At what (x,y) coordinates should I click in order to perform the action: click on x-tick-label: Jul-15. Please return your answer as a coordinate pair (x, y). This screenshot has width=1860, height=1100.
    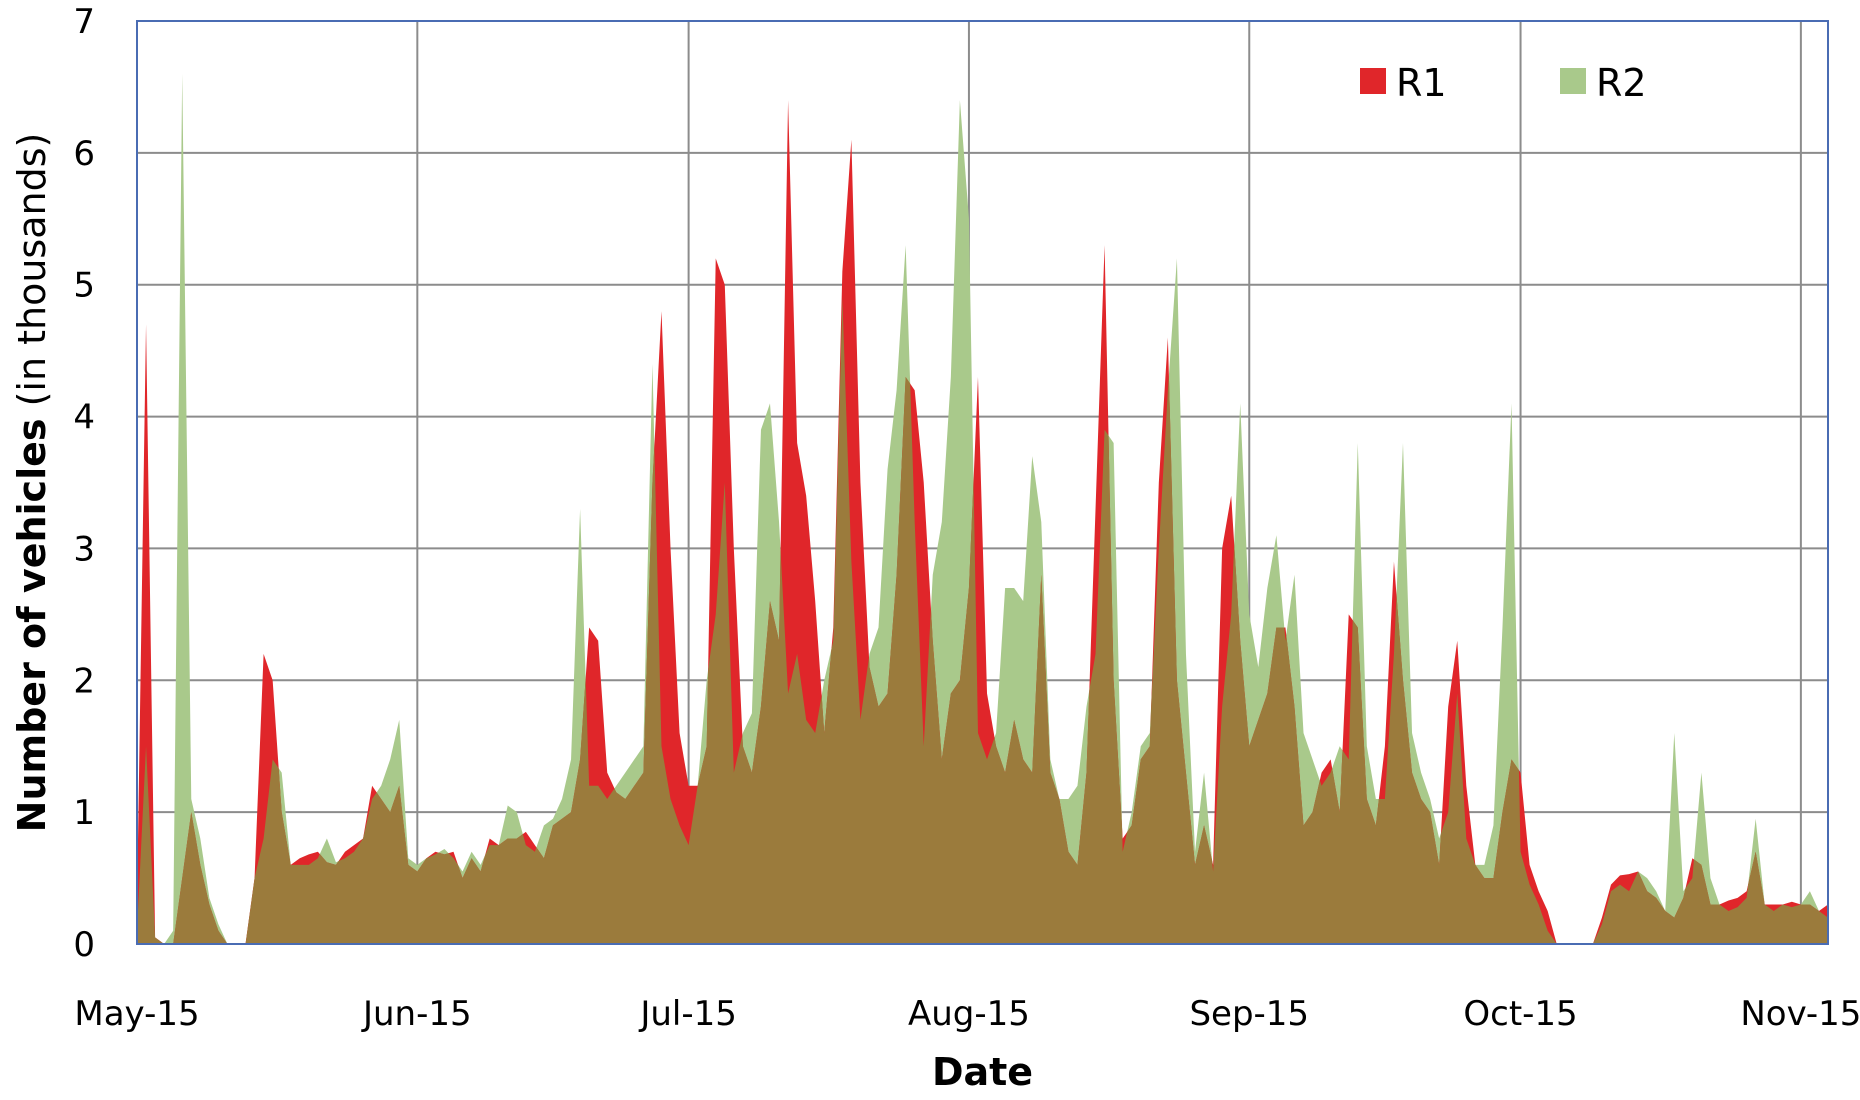
    Looking at the image, I should click on (687, 1014).